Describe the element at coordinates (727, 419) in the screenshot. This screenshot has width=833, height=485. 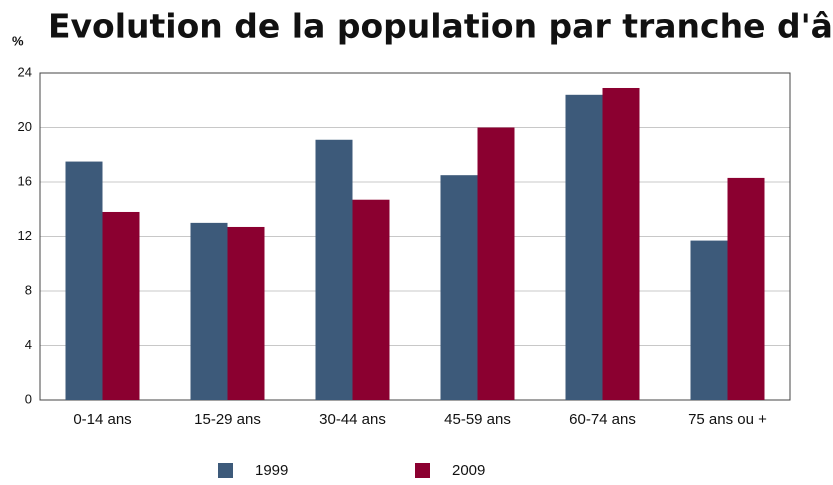
I see `x-tick-label: 75 ans ou +` at that location.